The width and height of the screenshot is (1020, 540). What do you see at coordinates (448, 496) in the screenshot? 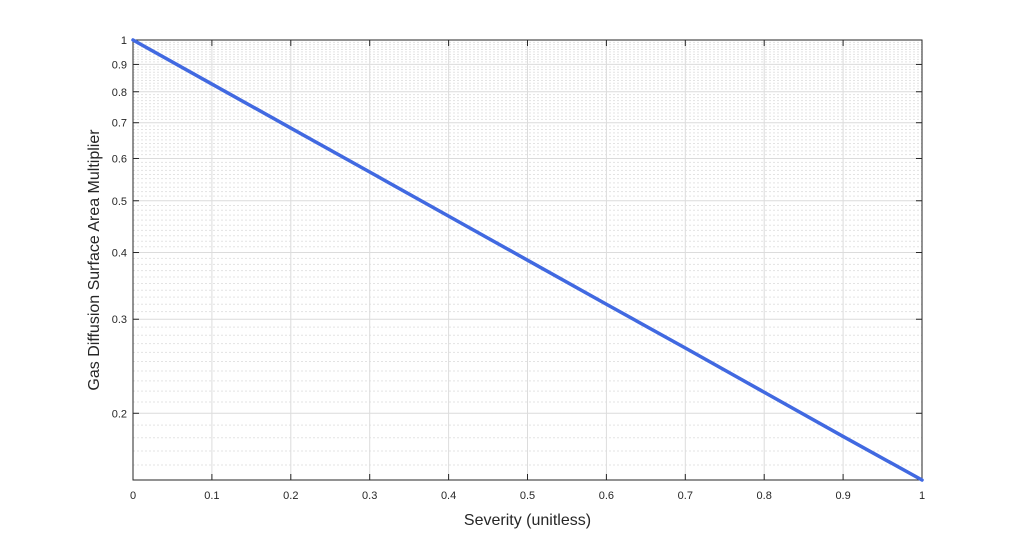
I see `x-tick-label: 0.4` at bounding box center [448, 496].